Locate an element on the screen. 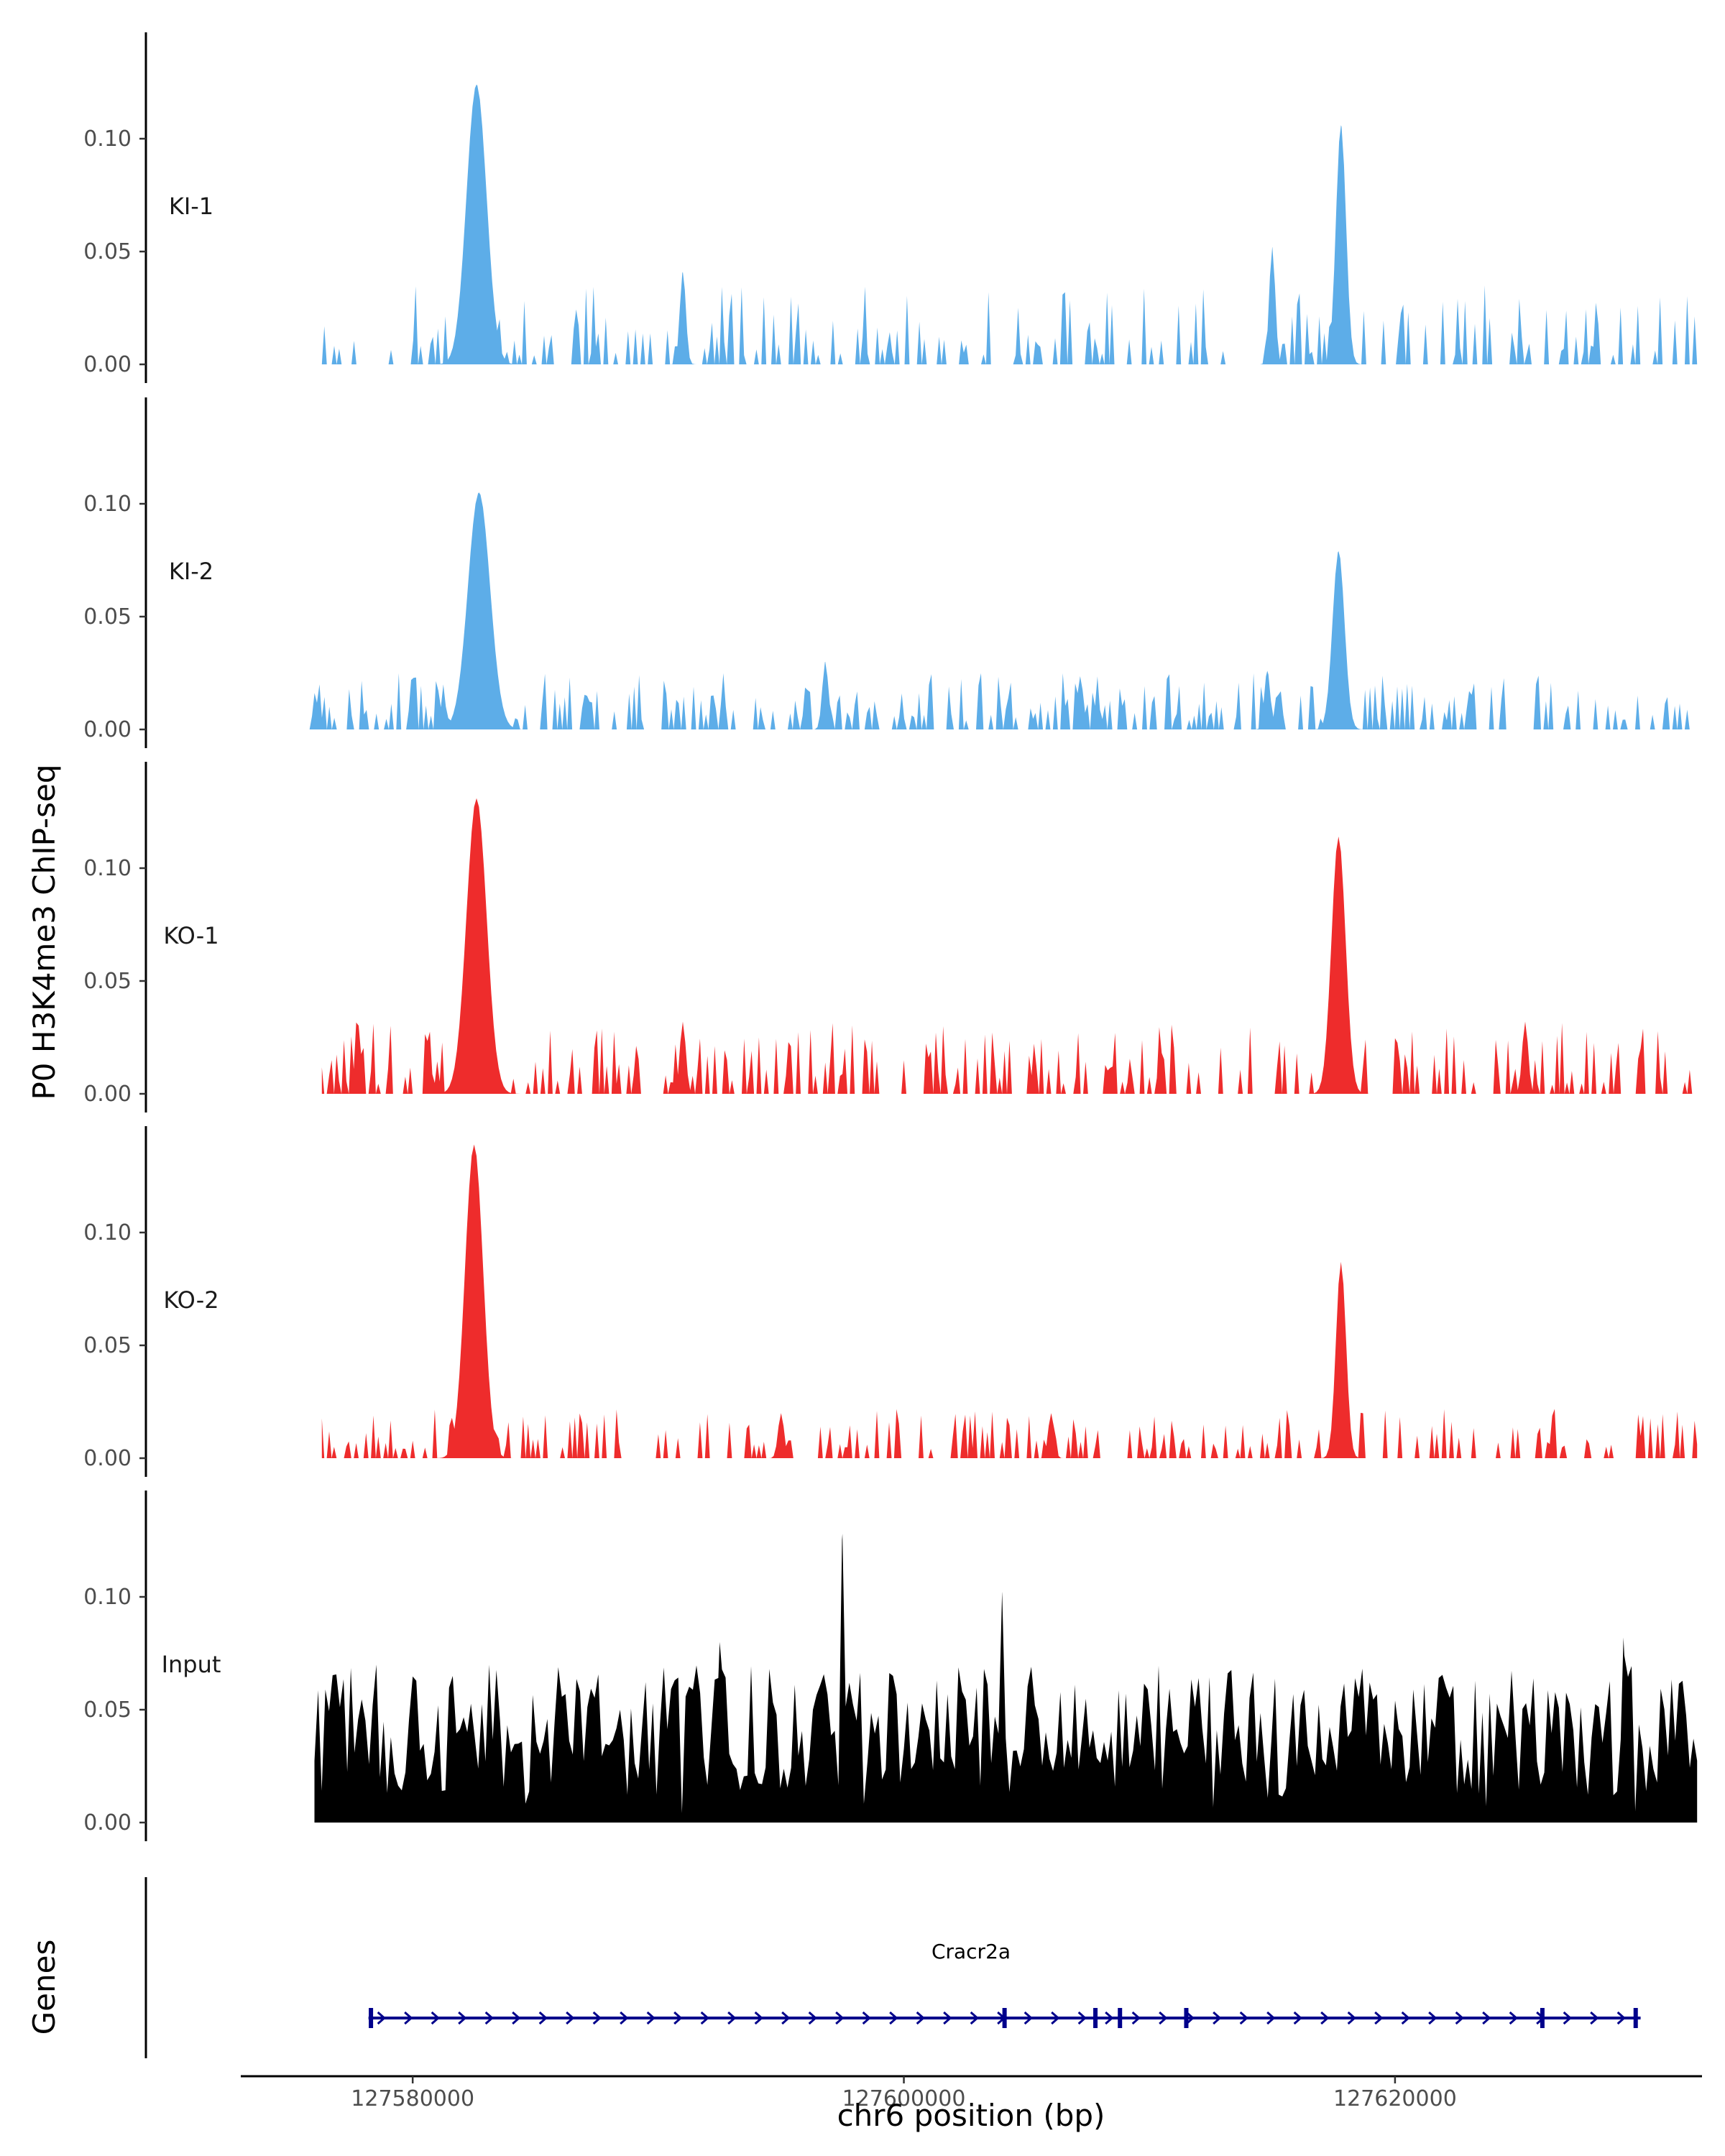  x-tick-label: 127600000 is located at coordinates (904, 2098).